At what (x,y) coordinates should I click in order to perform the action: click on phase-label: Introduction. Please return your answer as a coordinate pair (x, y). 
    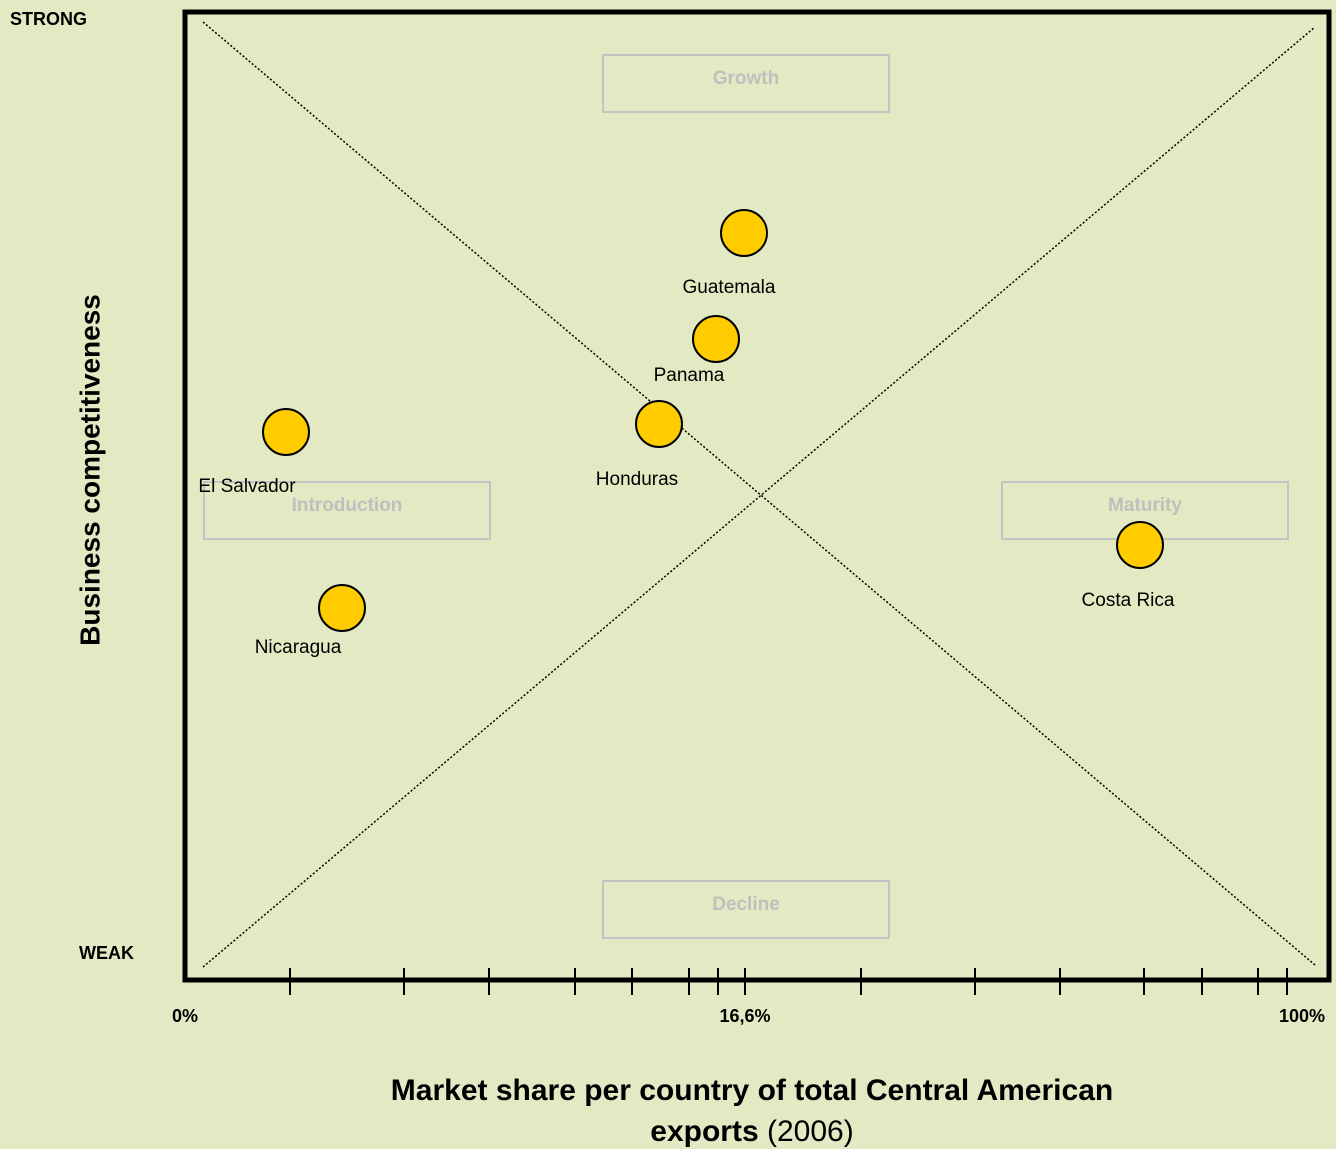
    Looking at the image, I should click on (347, 505).